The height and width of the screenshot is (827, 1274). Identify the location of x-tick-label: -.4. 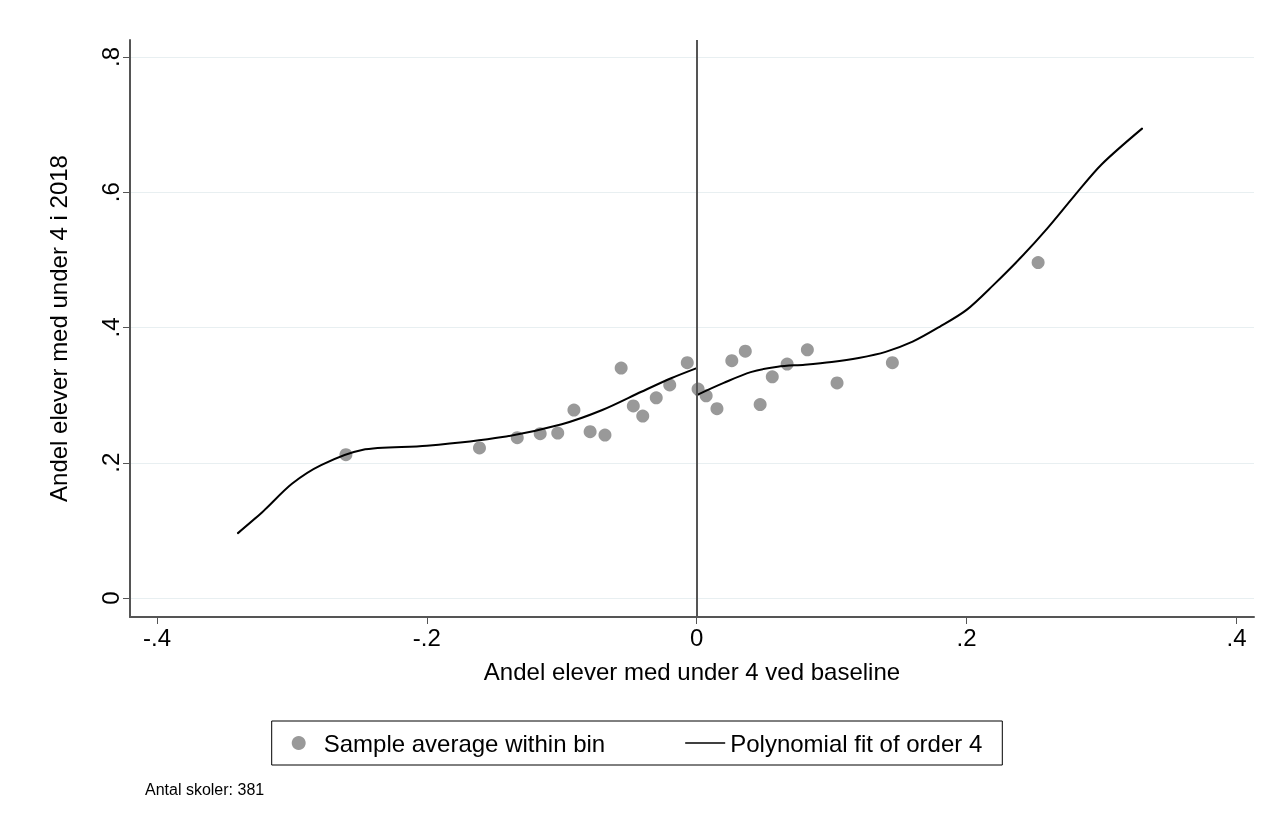
(156, 637).